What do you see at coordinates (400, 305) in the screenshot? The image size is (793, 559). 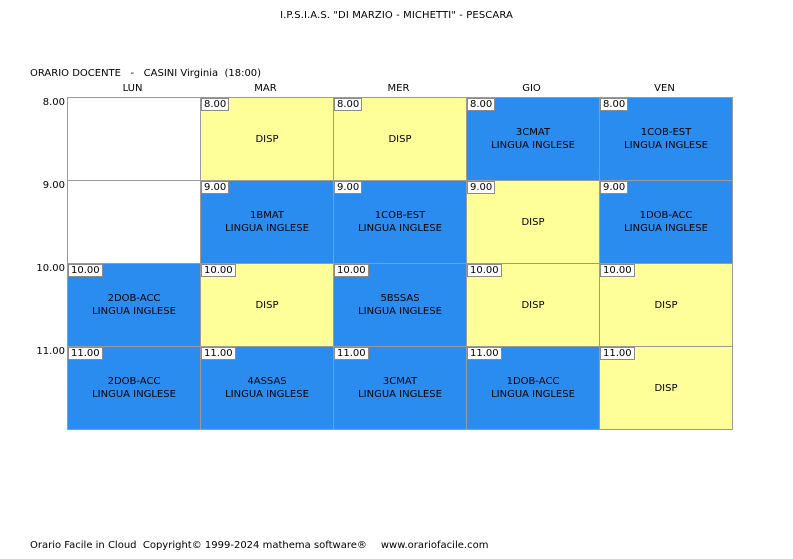 I see `timetable-cell-wed-3: 10.00 5BSSAS LINGUA INGLESE` at bounding box center [400, 305].